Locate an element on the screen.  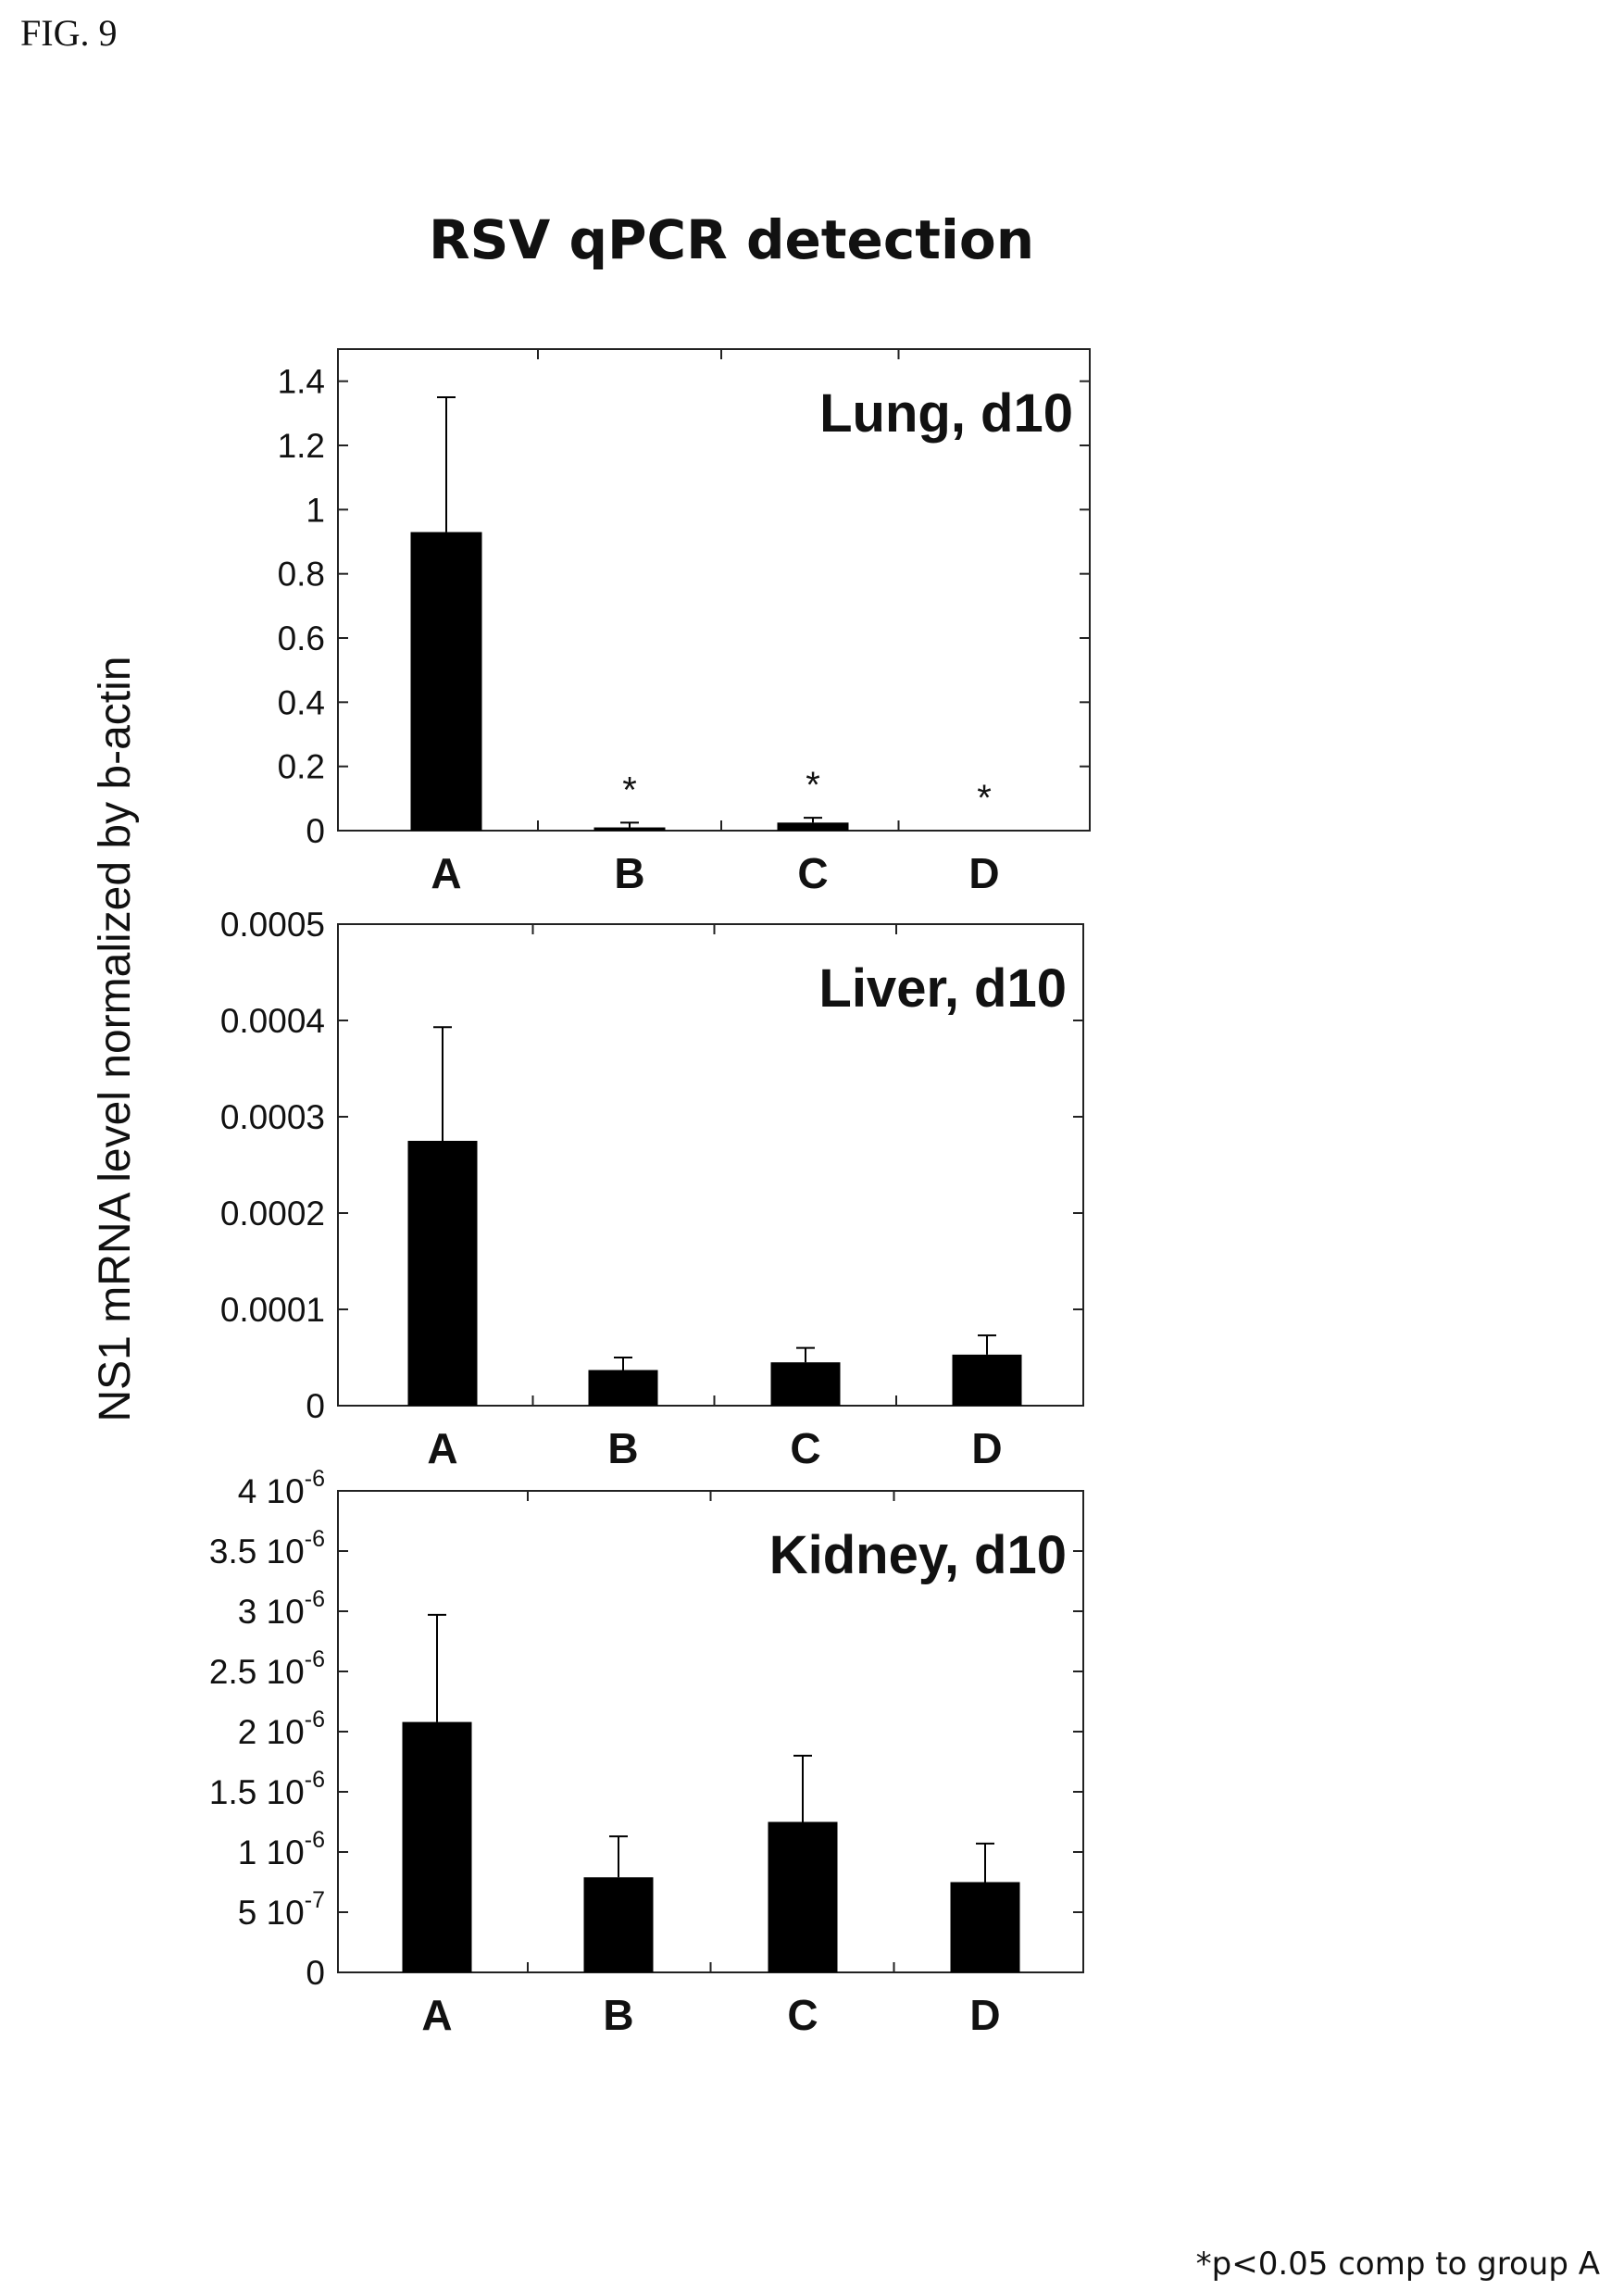
lung-ytick-label: 0 is located at coordinates (315, 831).